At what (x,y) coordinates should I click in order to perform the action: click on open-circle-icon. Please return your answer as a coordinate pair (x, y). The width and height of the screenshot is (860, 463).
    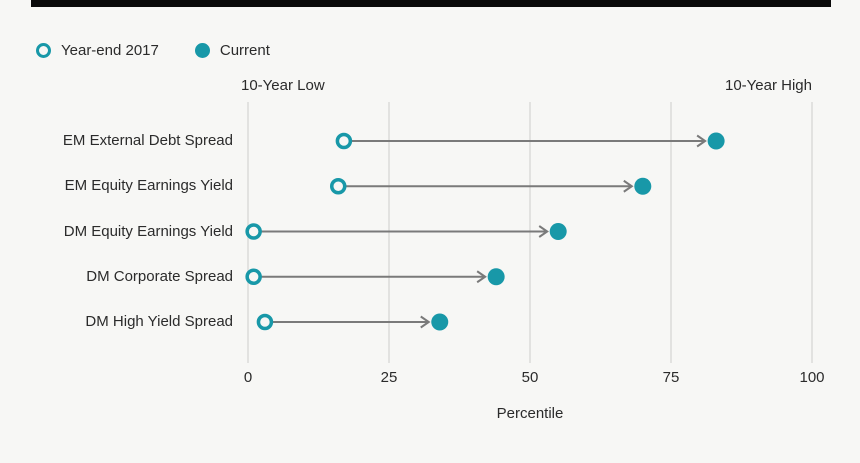
    Looking at the image, I should click on (43, 50).